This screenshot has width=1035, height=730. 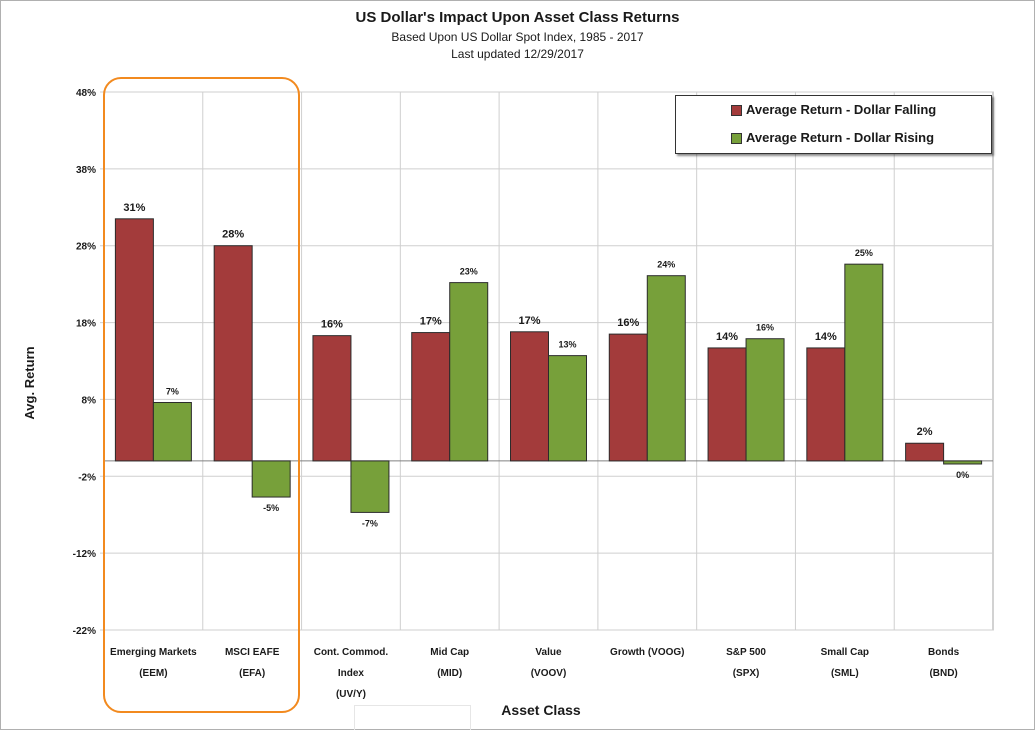 I want to click on legend-item-dollar-falling: Average Return - Dollar Falling, so click(x=833, y=110).